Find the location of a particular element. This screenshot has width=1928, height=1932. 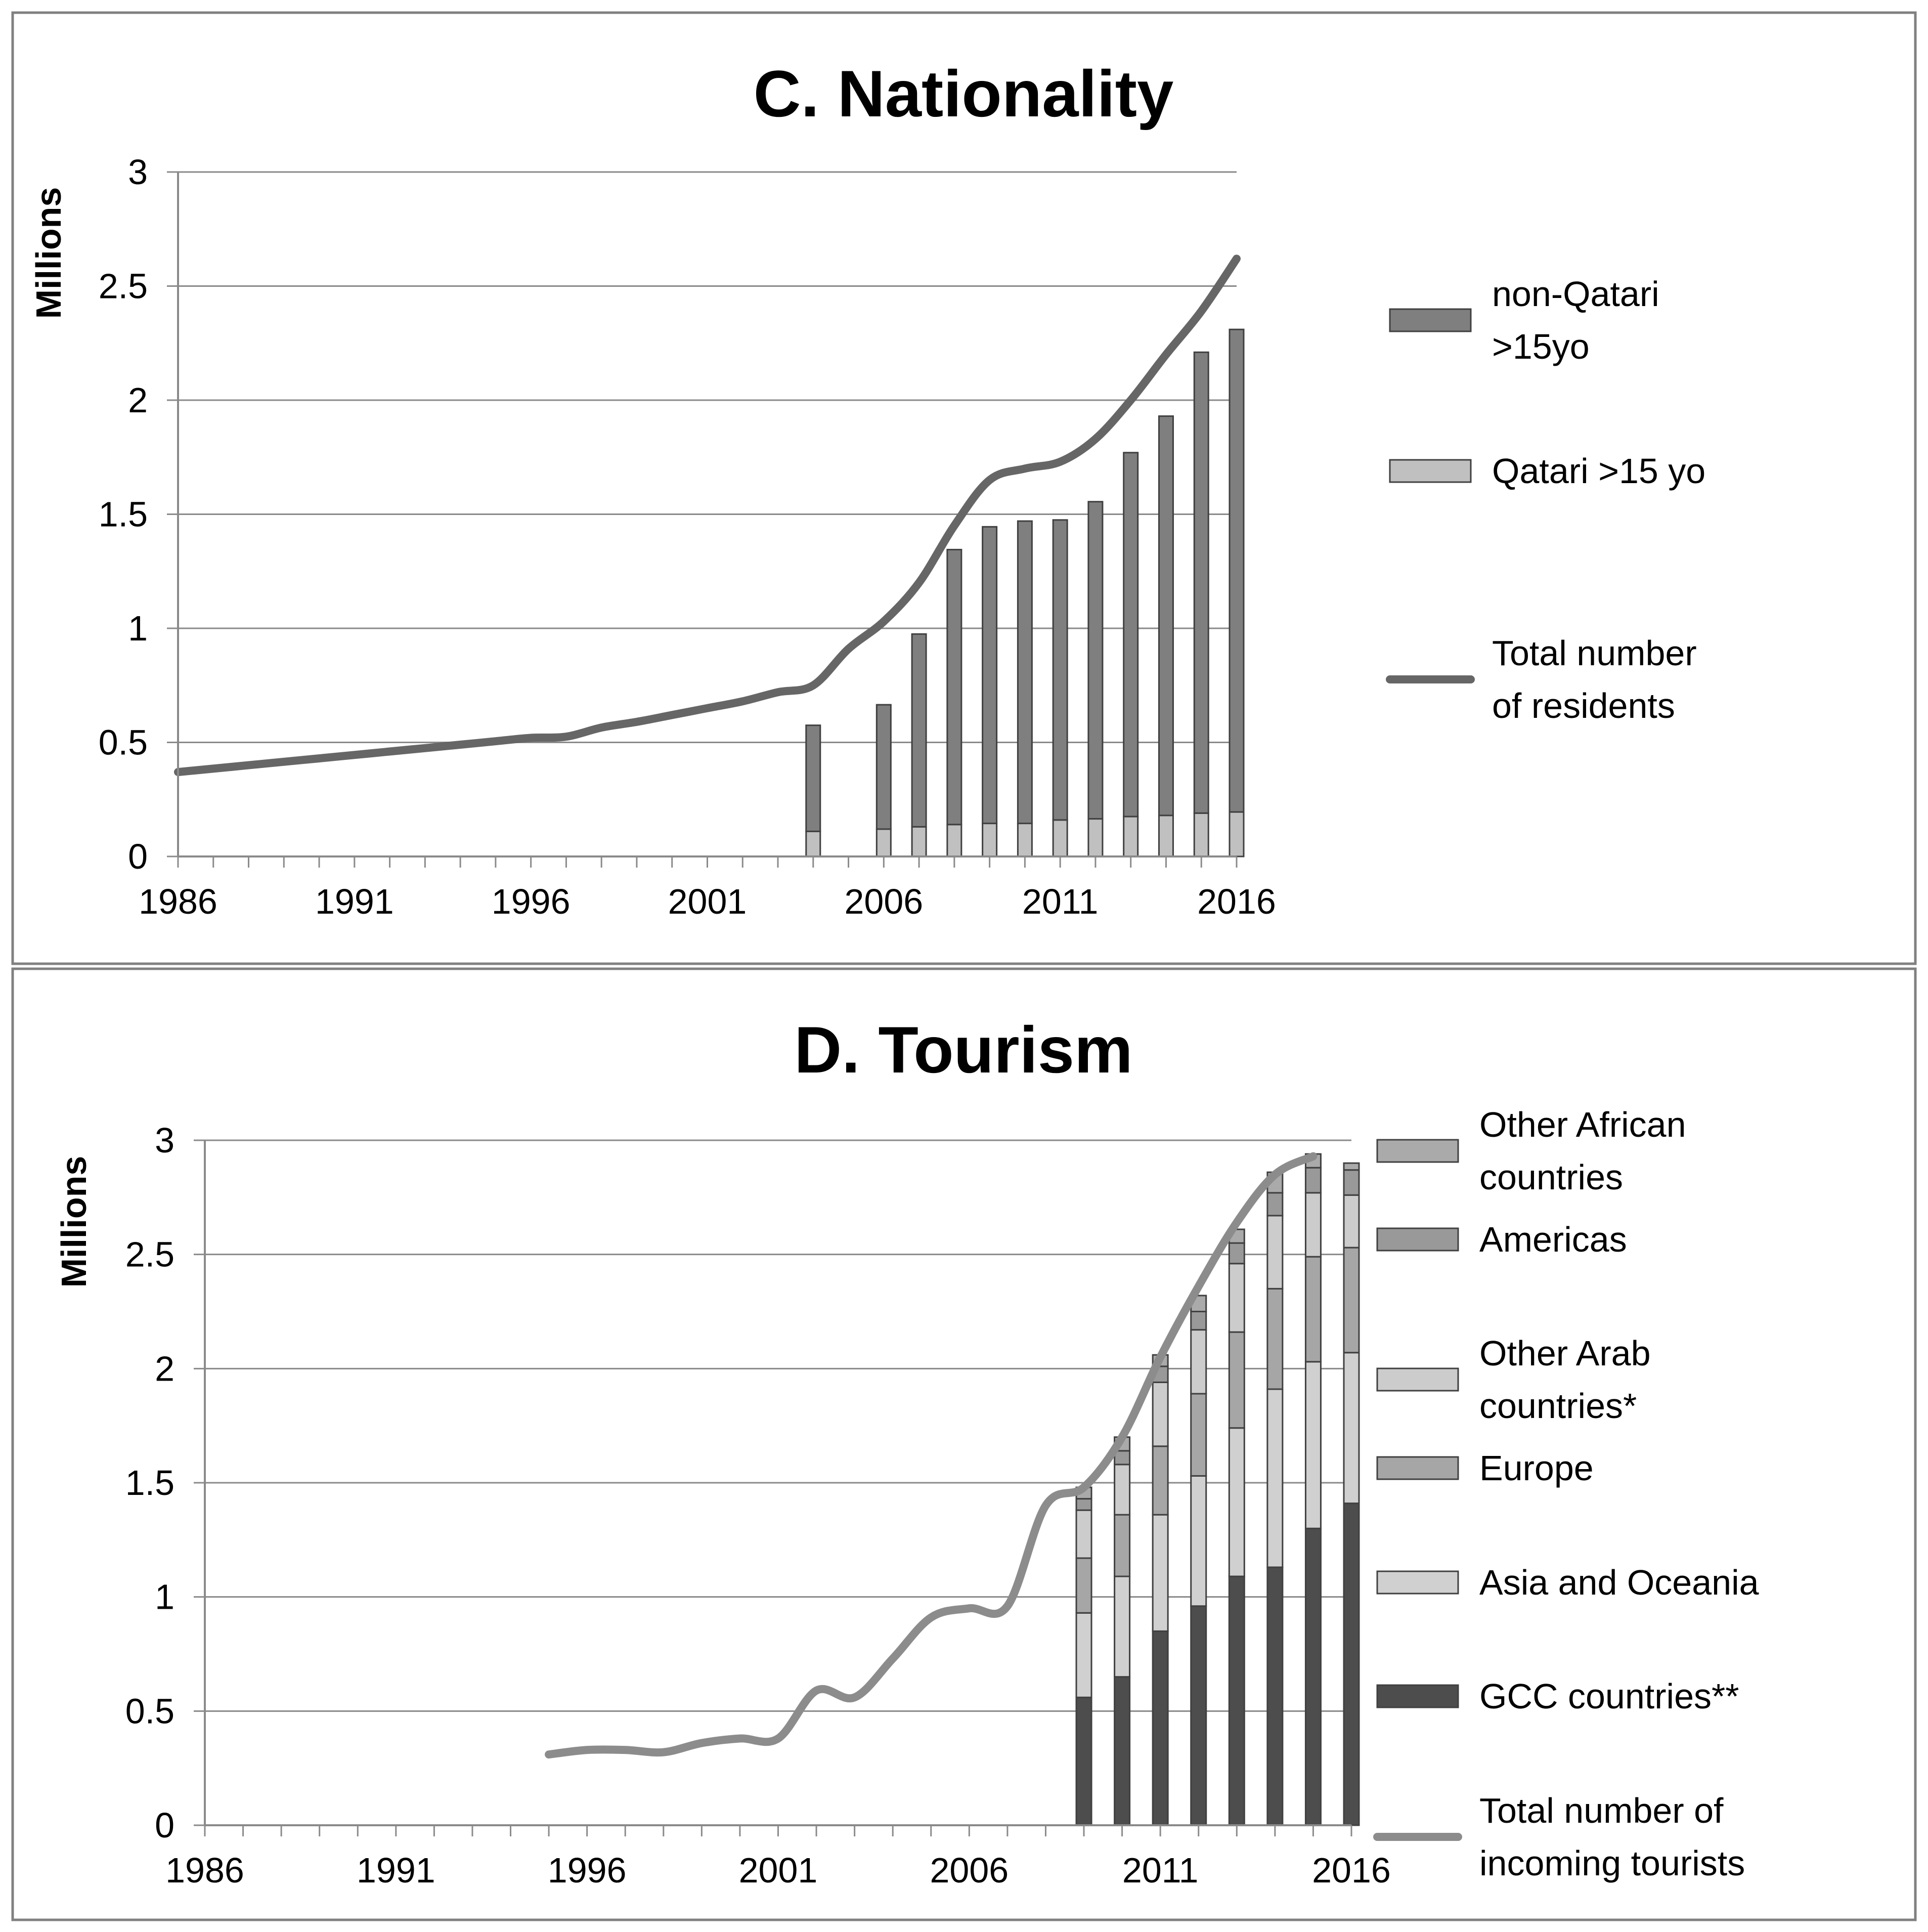

legend-label: countries is located at coordinates (1551, 1177).